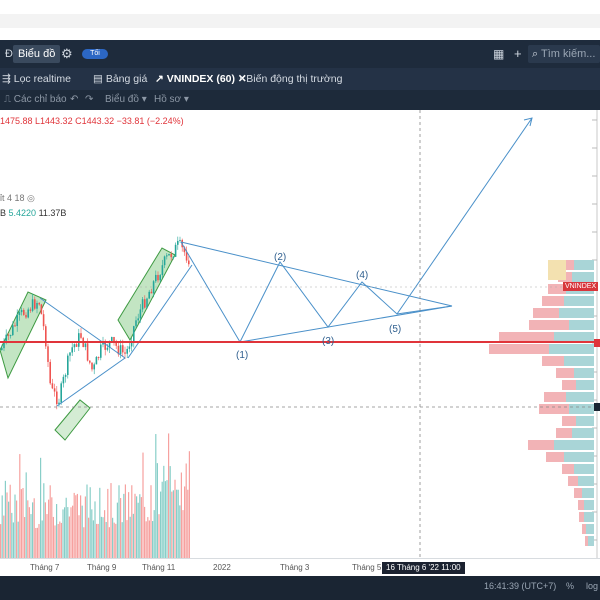 Image resolution: width=600 pixels, height=600 pixels. I want to click on x-tick: Tháng 9, so click(102, 567).